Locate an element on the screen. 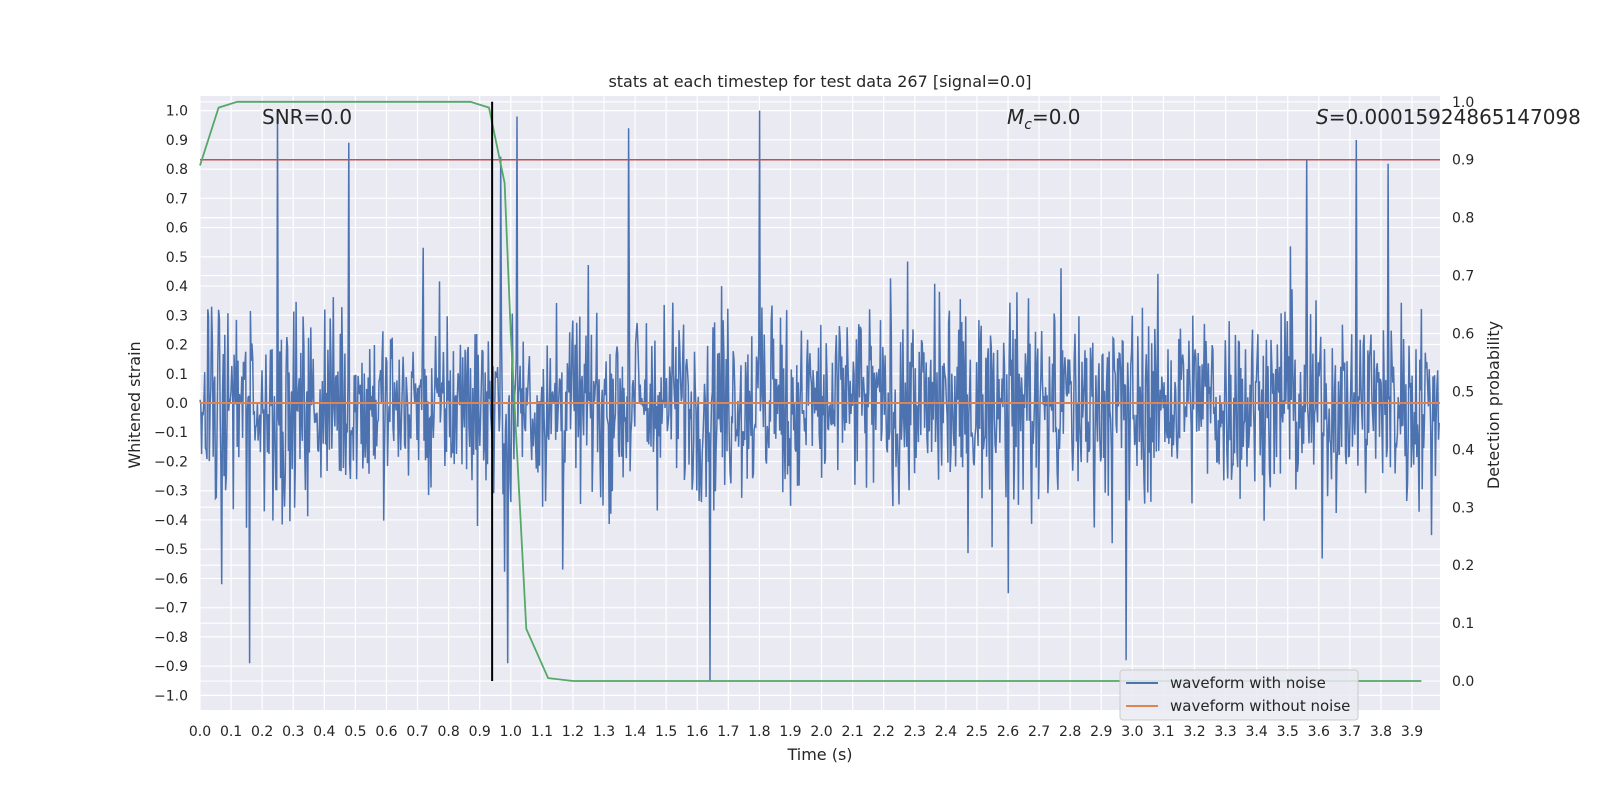 The height and width of the screenshot is (800, 1600). x-tick-label: 1.5 is located at coordinates (666, 732).